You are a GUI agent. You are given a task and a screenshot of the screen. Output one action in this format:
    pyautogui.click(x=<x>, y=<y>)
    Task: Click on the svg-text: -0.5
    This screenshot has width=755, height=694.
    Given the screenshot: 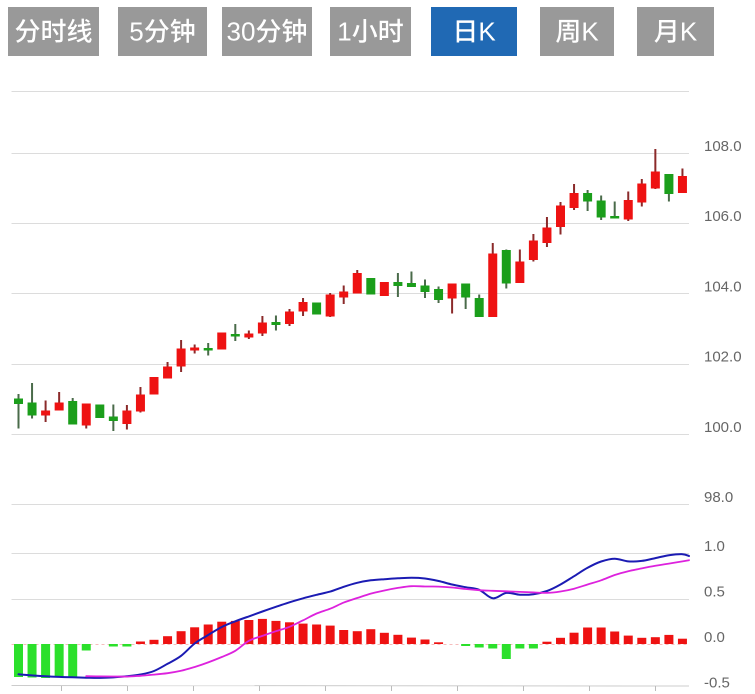 What is the action you would take?
    pyautogui.click(x=717, y=683)
    